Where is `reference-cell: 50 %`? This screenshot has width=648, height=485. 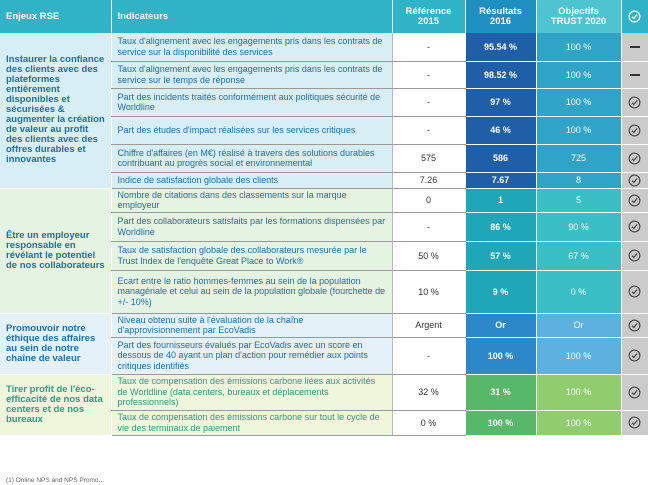
reference-cell: 50 % is located at coordinates (428, 256).